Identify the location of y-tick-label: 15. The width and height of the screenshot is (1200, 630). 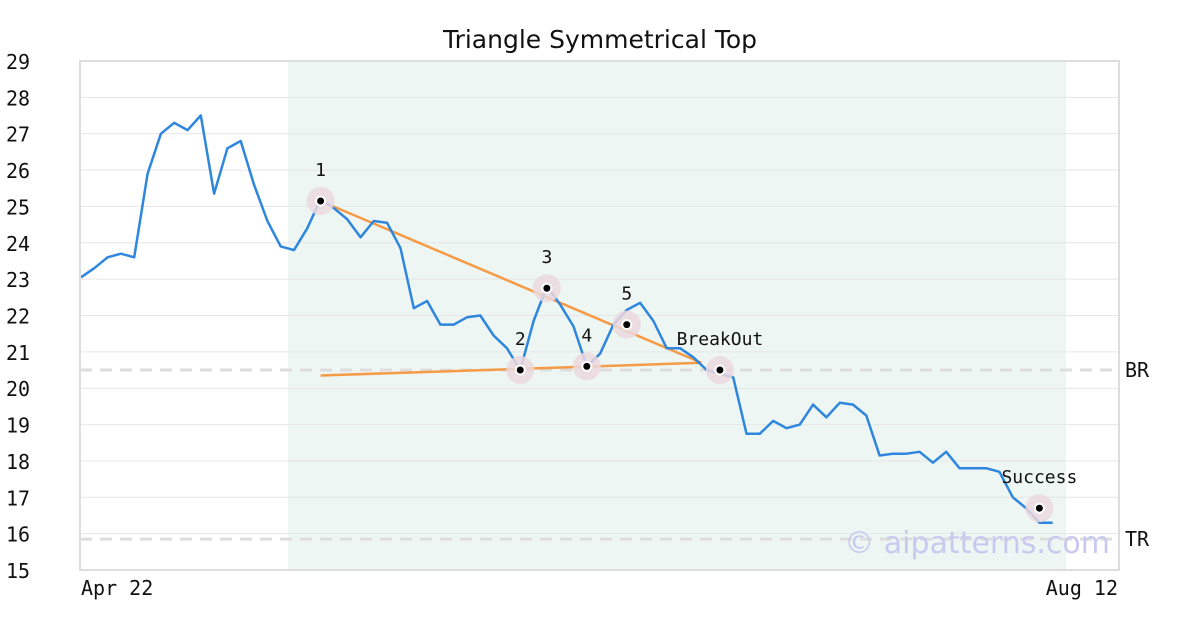
(18, 571).